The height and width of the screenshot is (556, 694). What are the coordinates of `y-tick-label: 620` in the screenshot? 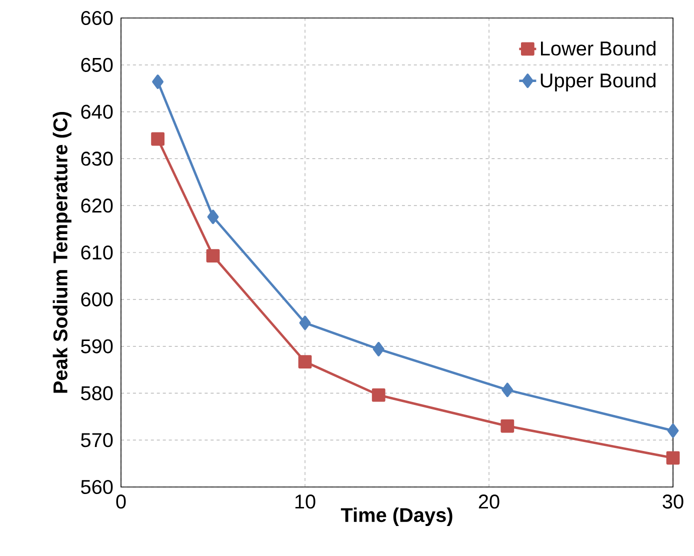 It's located at (97, 205).